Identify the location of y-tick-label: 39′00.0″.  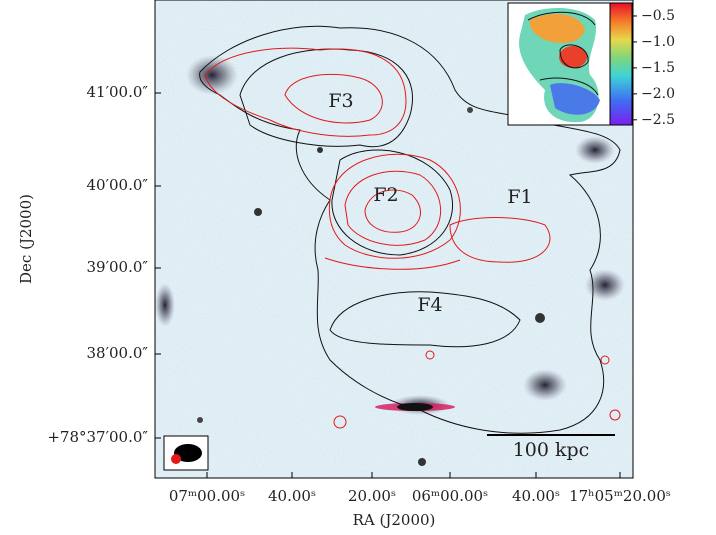
(118, 267).